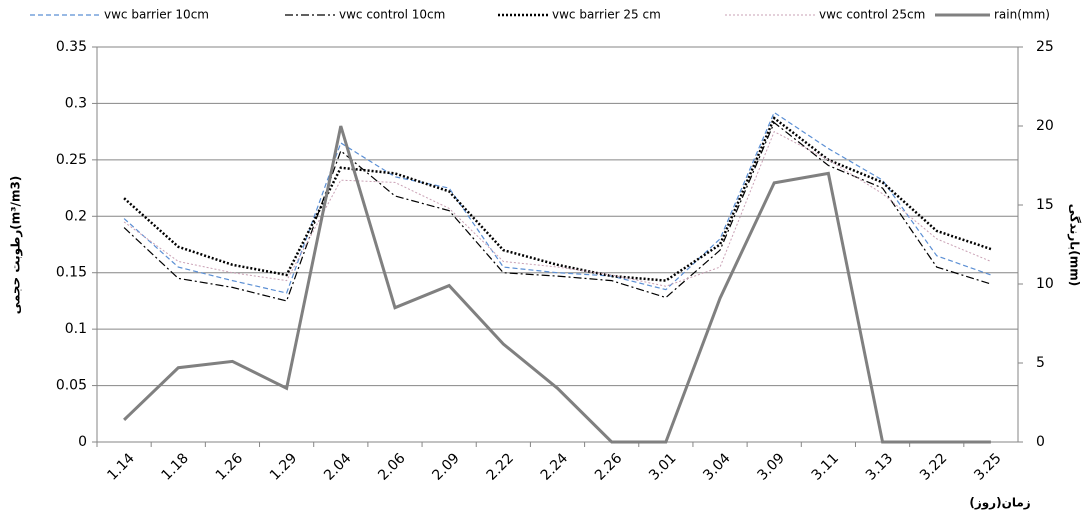  What do you see at coordinates (1045, 205) in the screenshot?
I see `y2-tick-label: 15` at bounding box center [1045, 205].